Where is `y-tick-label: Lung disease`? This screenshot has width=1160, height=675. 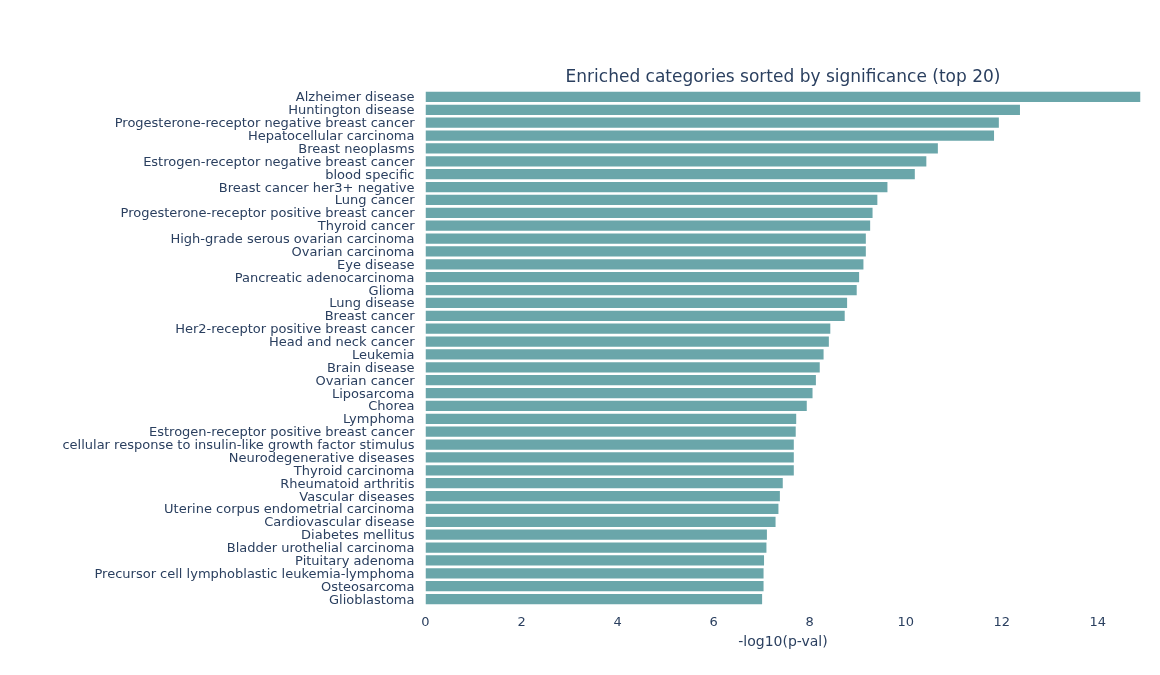 y-tick-label: Lung disease is located at coordinates (372, 303).